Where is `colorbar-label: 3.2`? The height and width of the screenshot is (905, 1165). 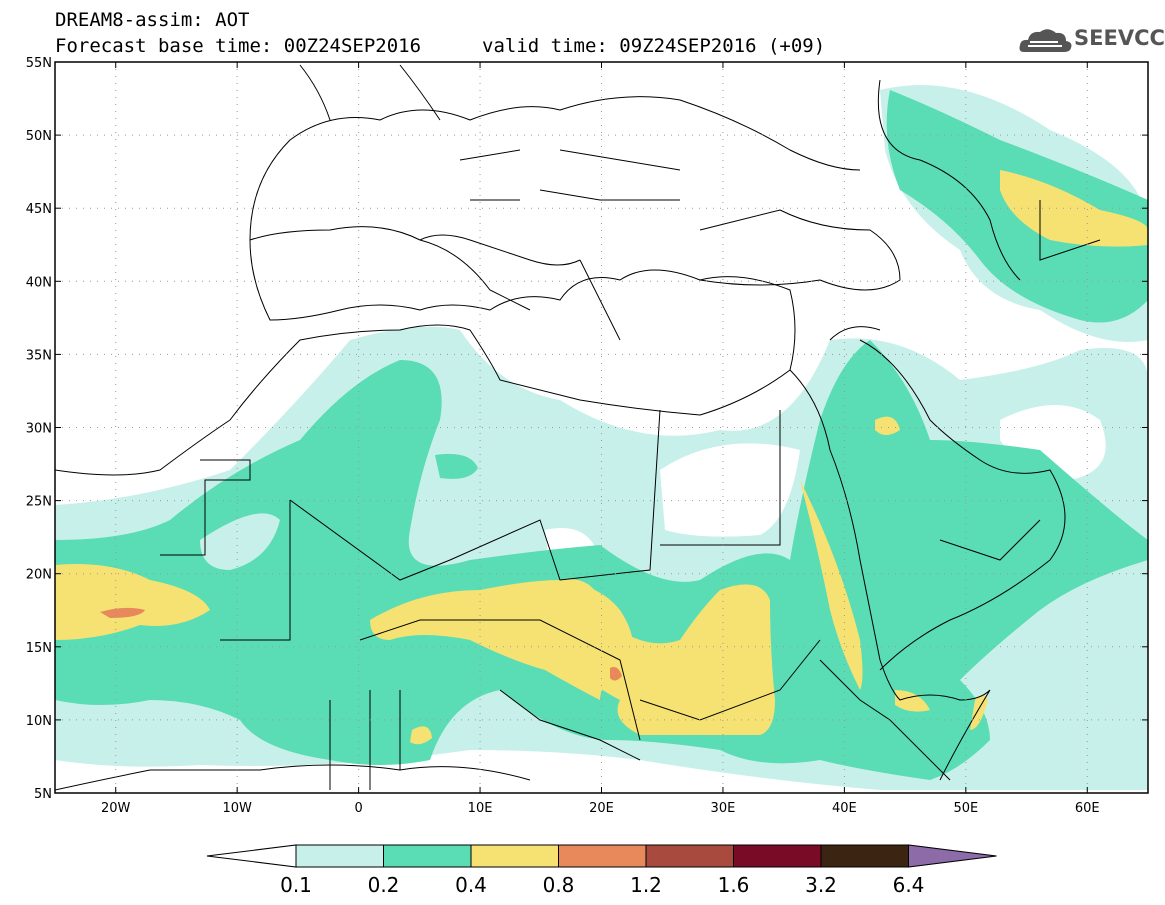
colorbar-label: 3.2 is located at coordinates (821, 885).